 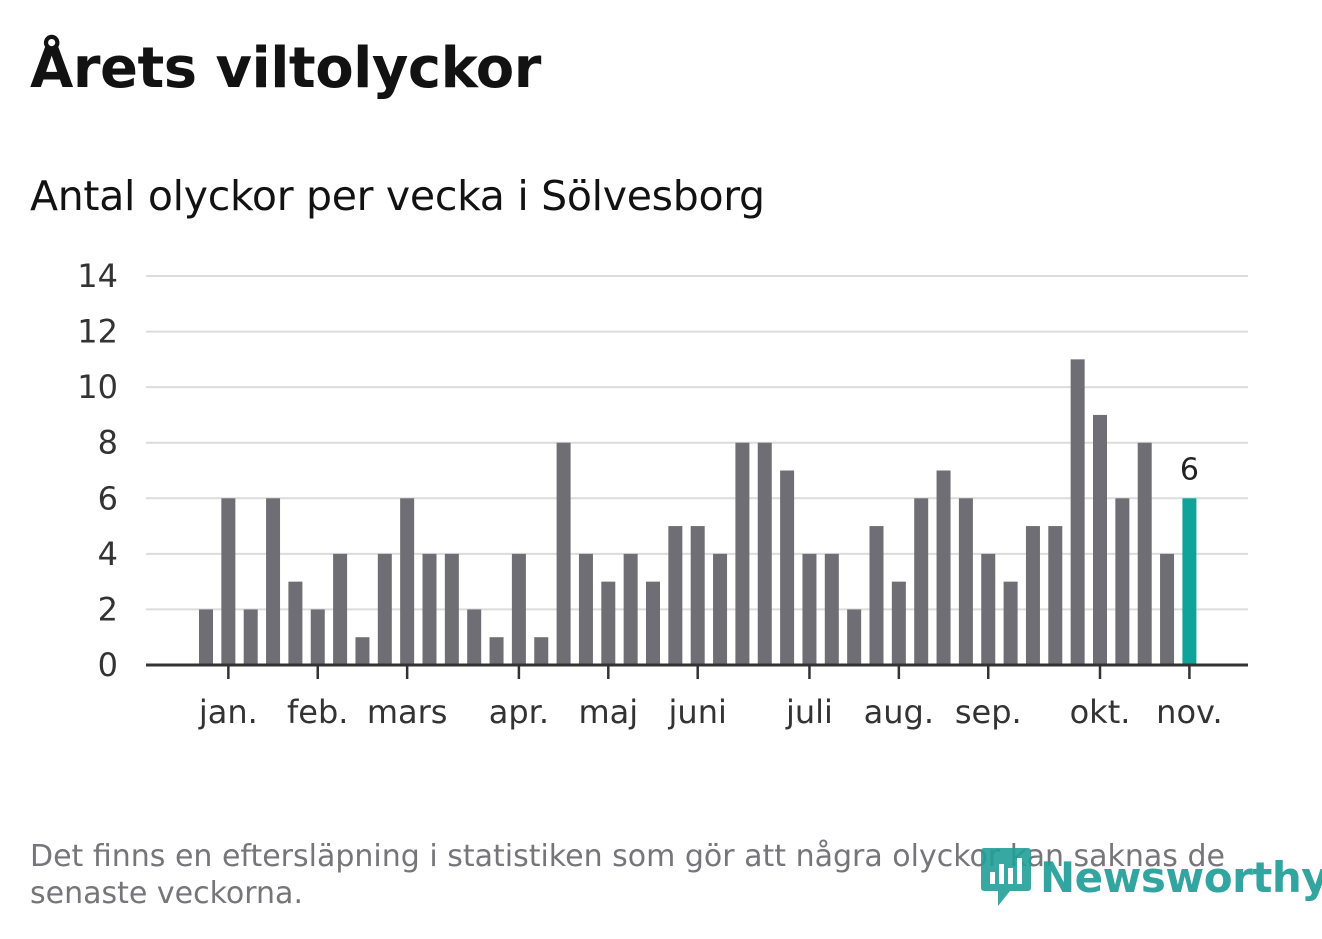 I want to click on x-tick-label: aug., so click(x=899, y=712).